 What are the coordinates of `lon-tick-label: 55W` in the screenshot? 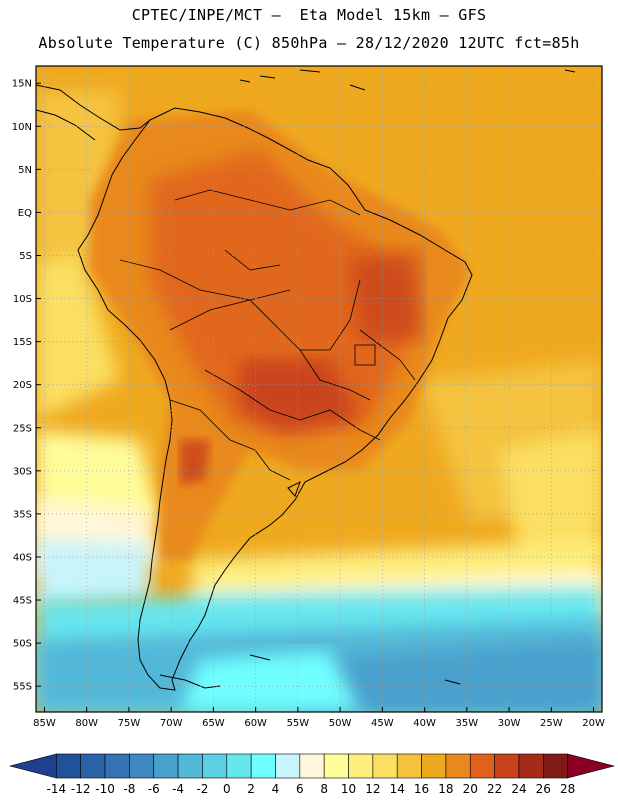 It's located at (298, 723).